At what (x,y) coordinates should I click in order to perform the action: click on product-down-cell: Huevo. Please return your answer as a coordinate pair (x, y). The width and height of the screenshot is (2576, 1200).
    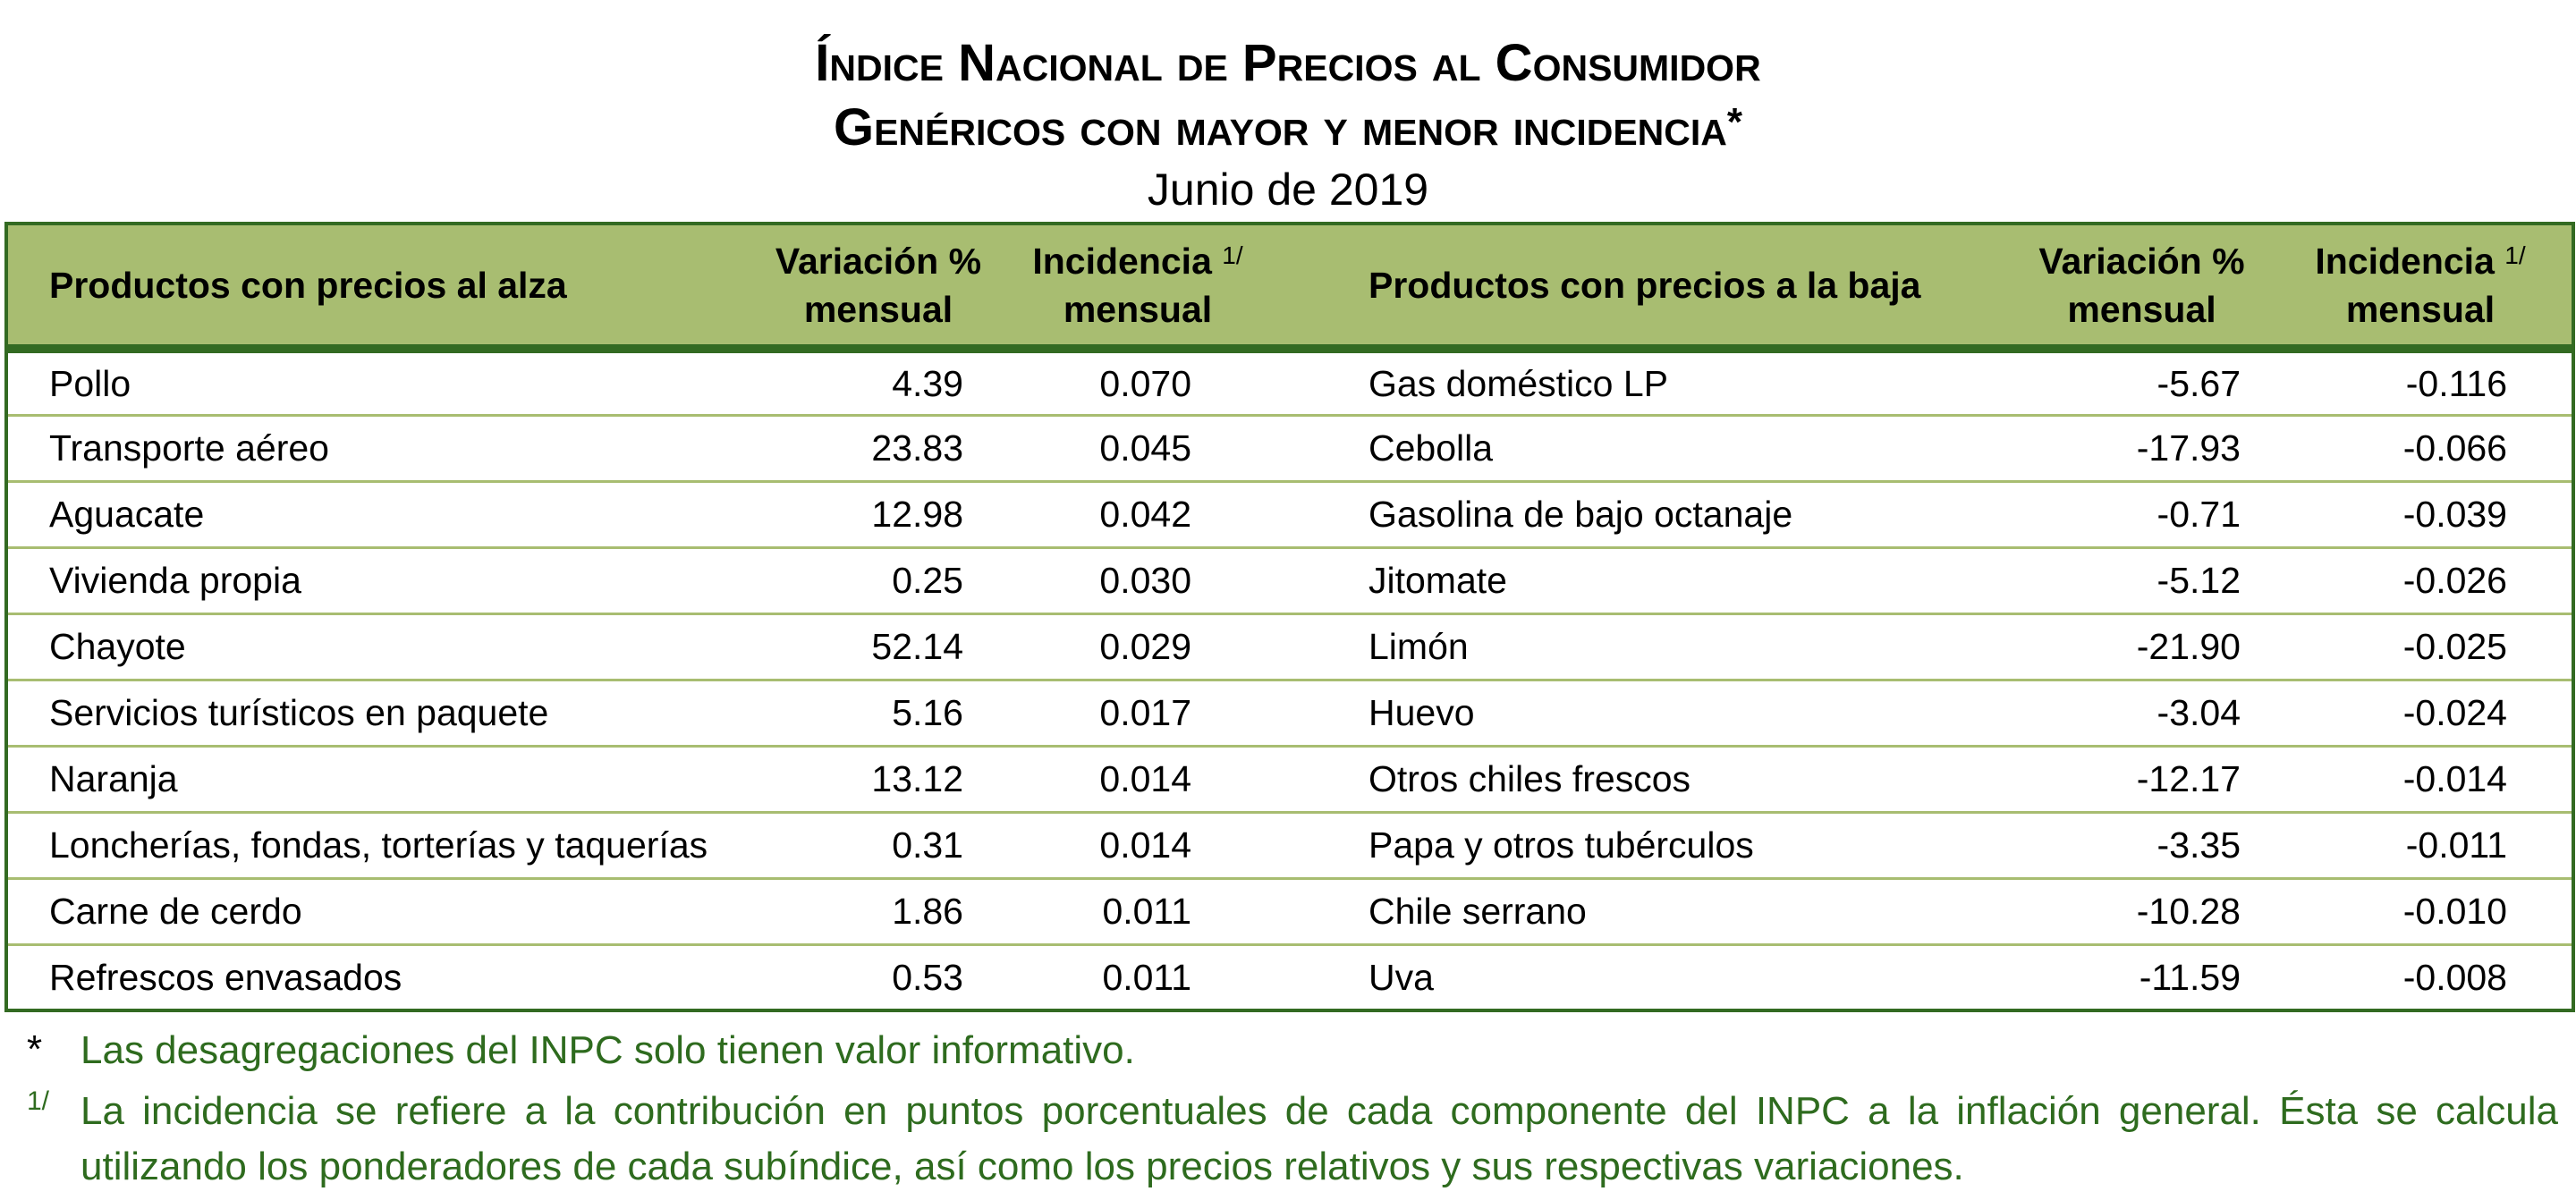
    Looking at the image, I should click on (1421, 712).